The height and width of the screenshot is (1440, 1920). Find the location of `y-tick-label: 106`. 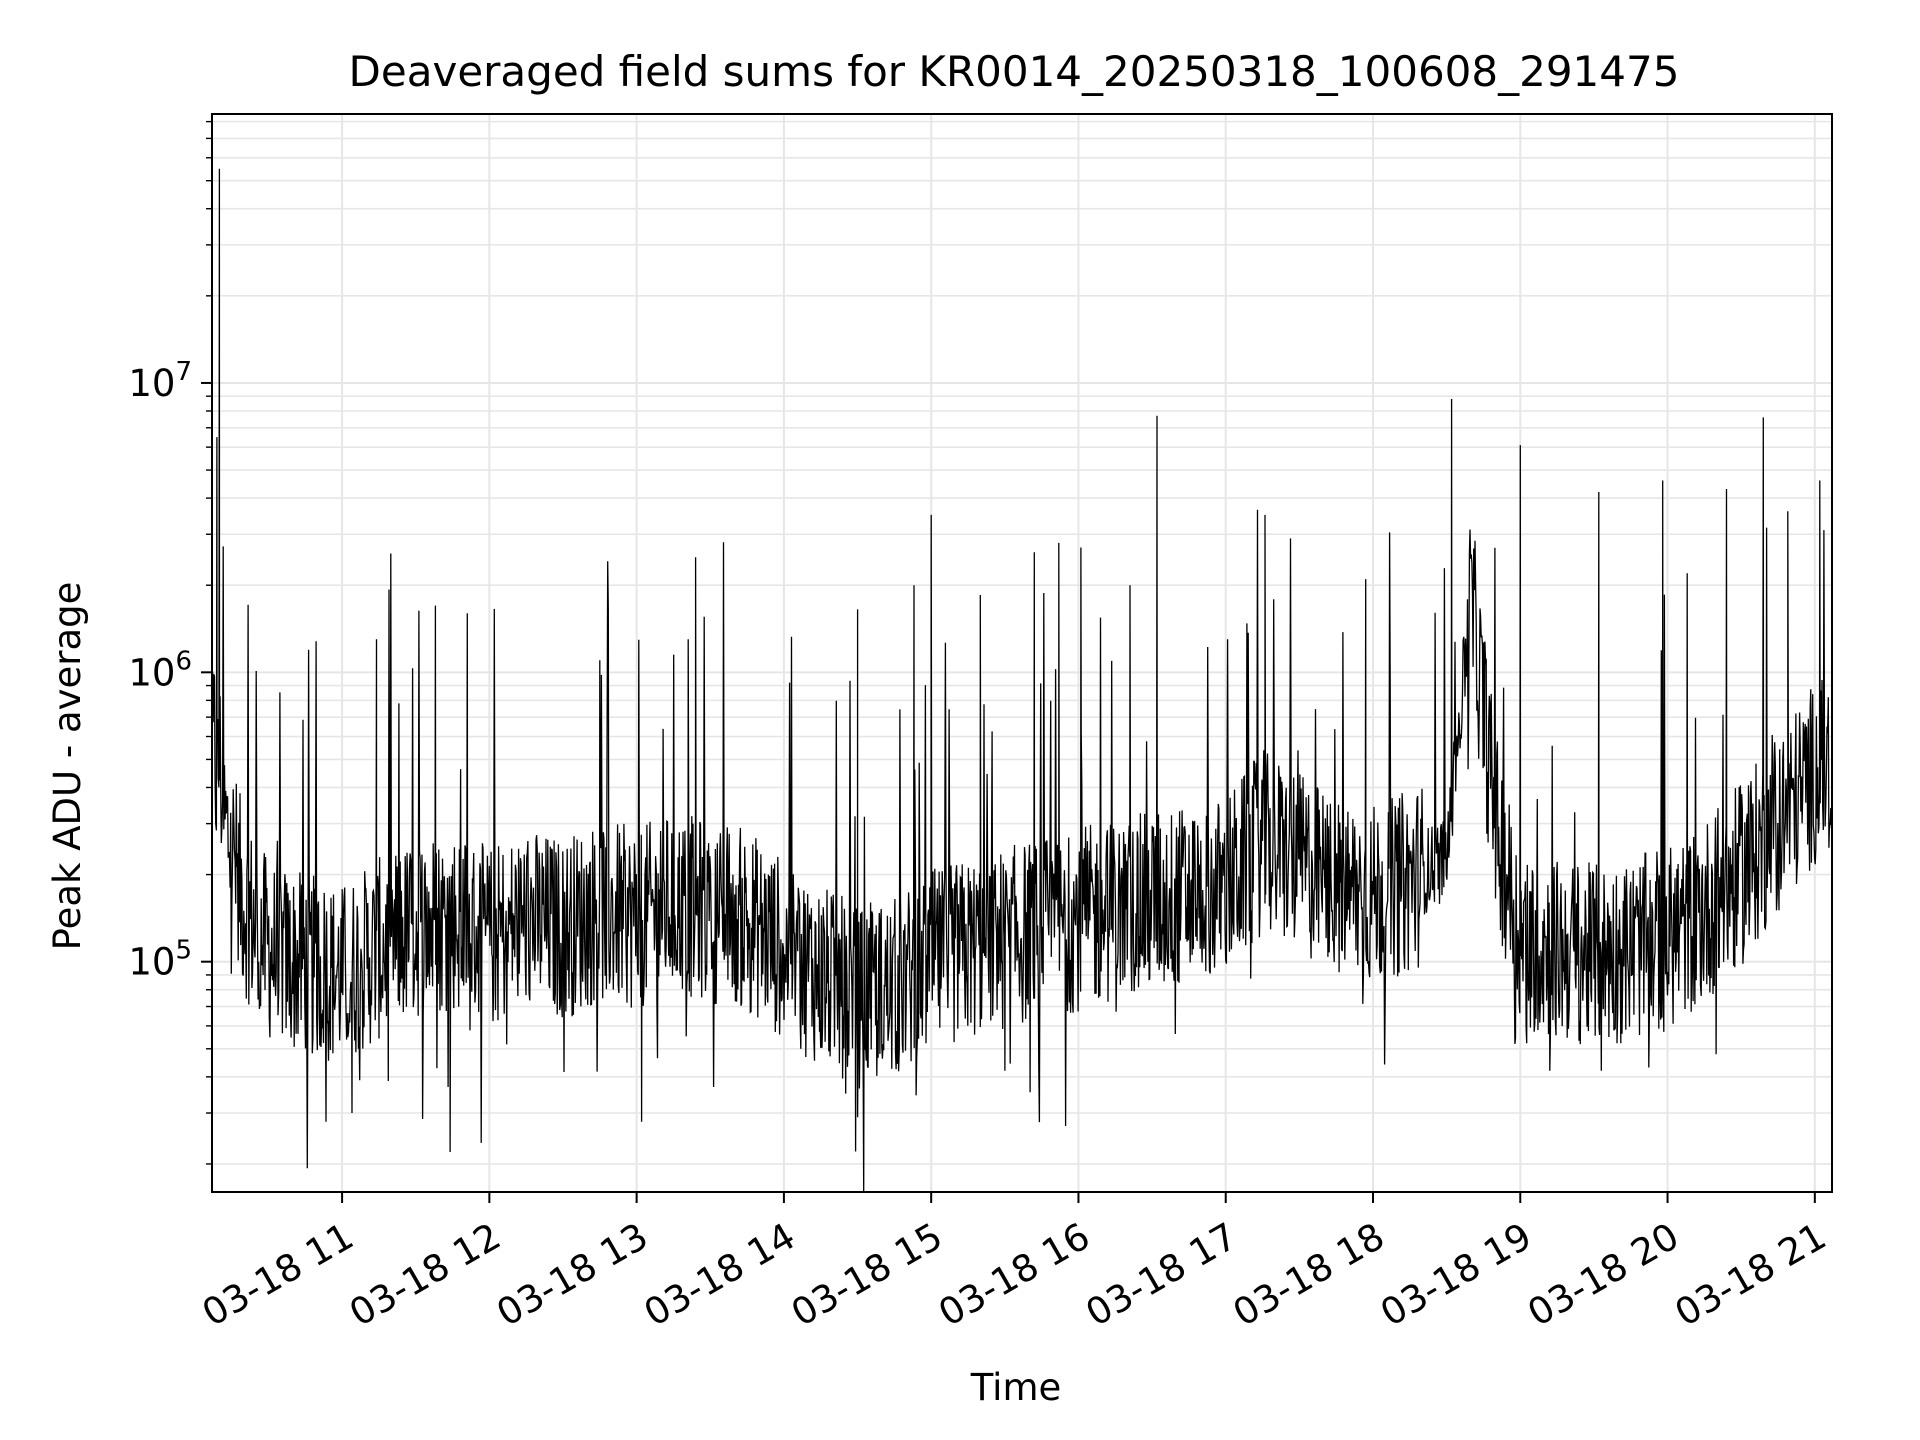

y-tick-label: 106 is located at coordinates (160, 670).